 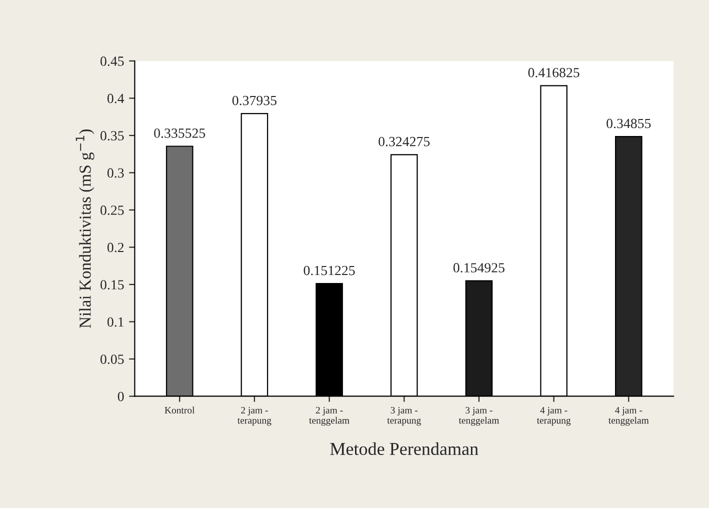 What do you see at coordinates (254, 101) in the screenshot?
I see `data-label: 0.37935` at bounding box center [254, 101].